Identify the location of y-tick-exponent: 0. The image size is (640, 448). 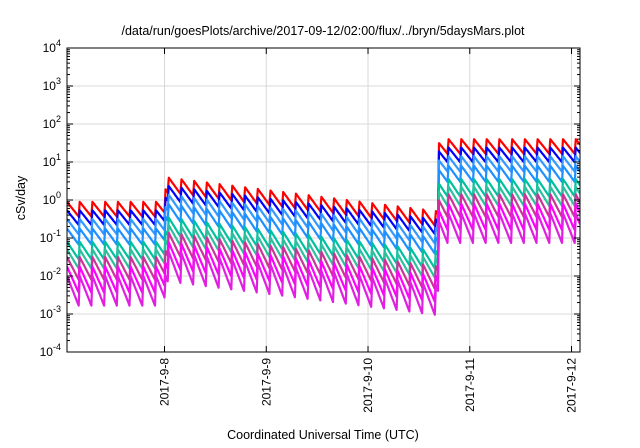
(58, 195).